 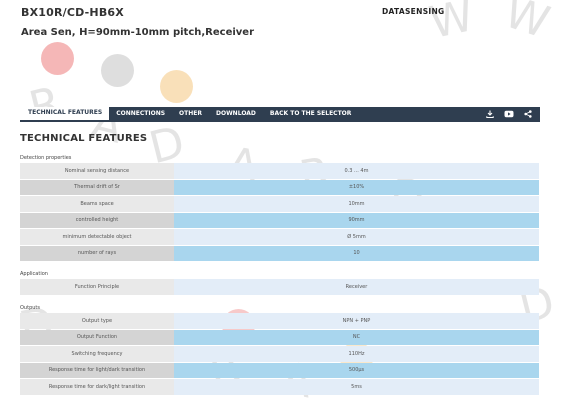 I want to click on tab-download: DOWNLOAD, so click(x=235, y=113).